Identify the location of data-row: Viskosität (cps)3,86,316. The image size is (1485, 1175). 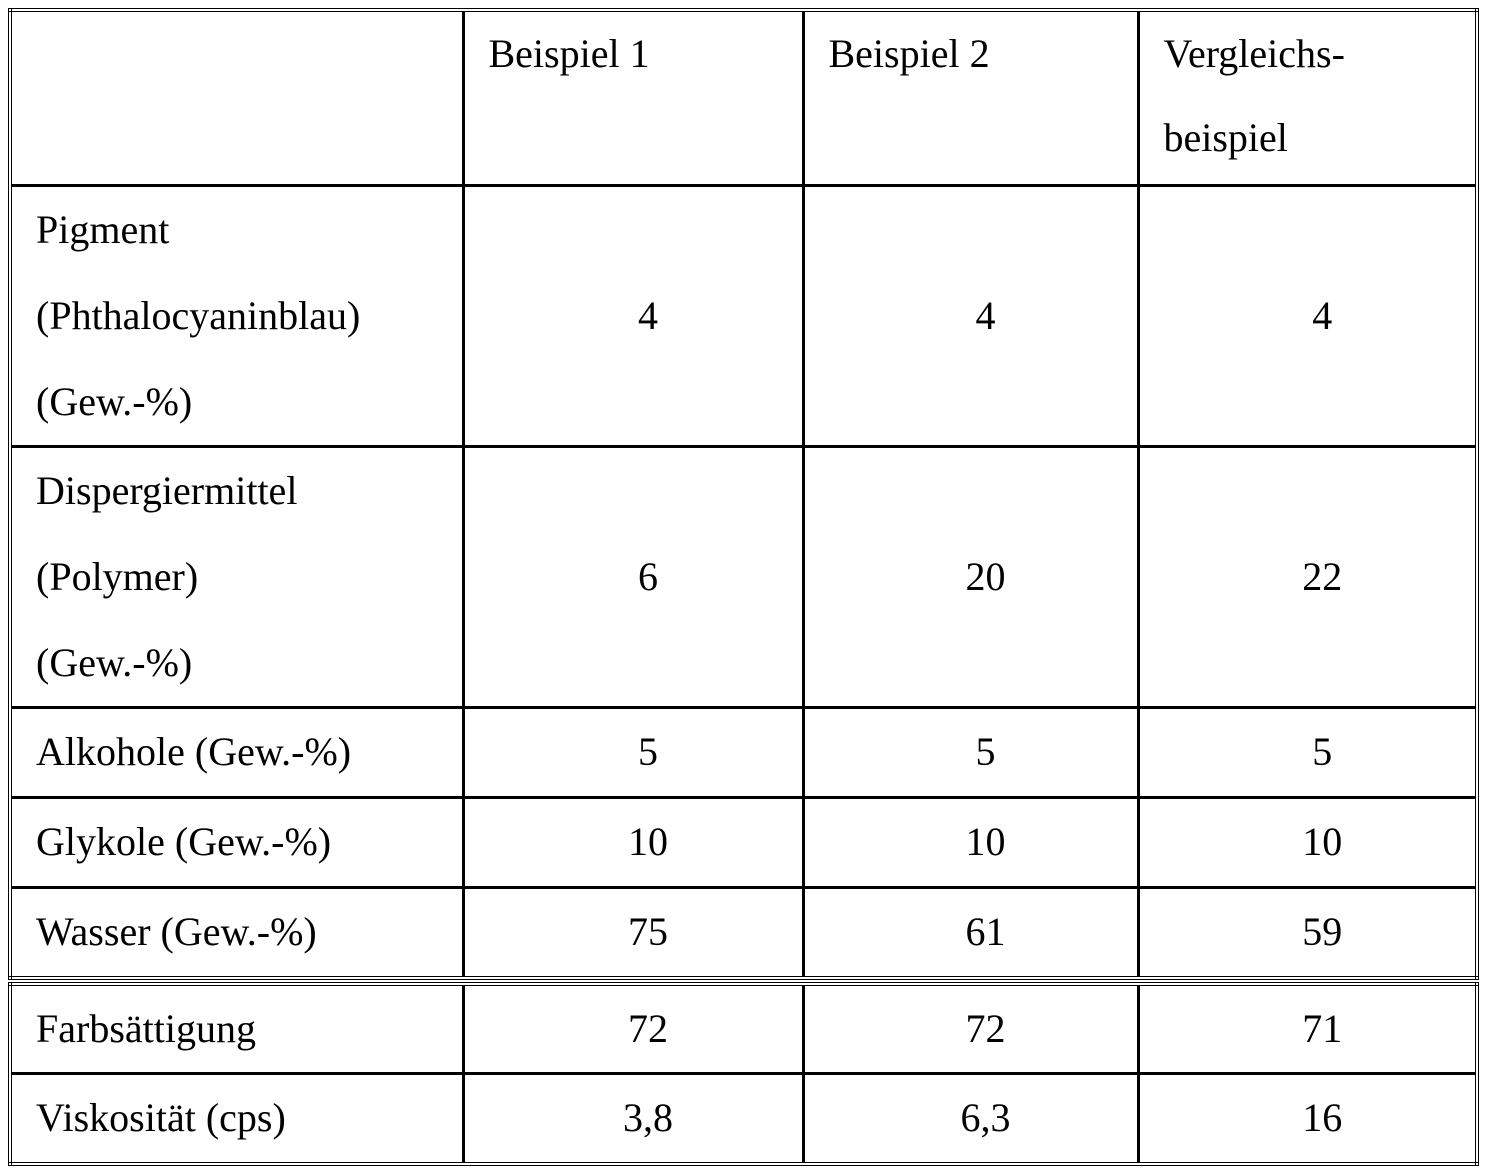
(743, 1119).